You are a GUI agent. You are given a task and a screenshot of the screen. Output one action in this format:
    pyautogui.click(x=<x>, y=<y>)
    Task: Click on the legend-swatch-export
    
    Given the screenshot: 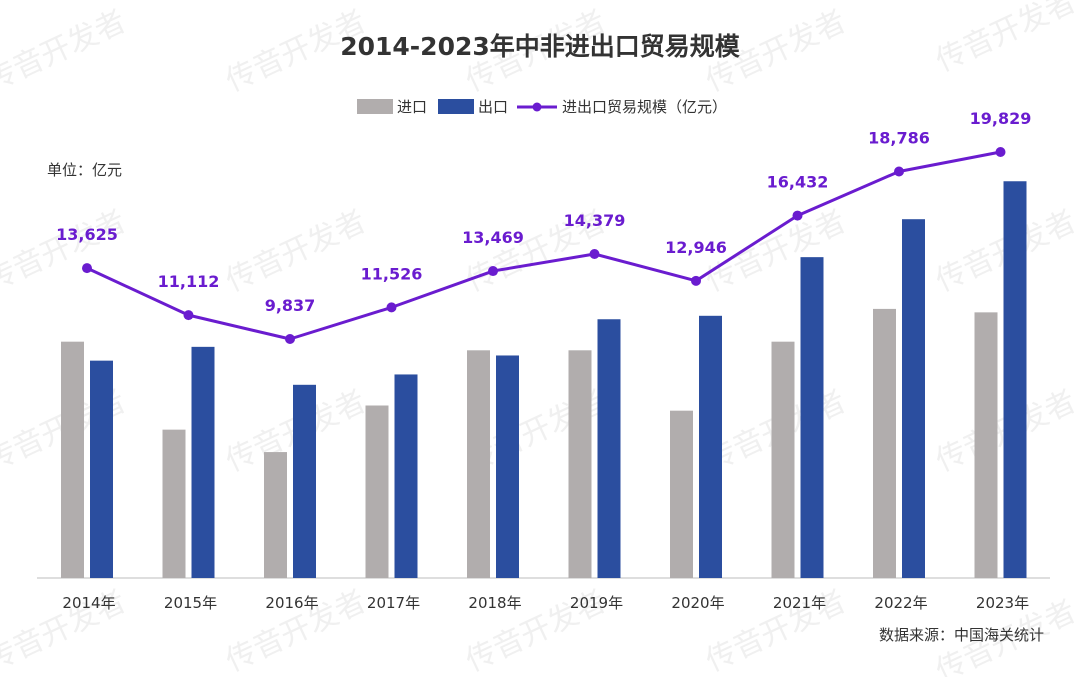 What is the action you would take?
    pyautogui.click(x=456, y=106)
    